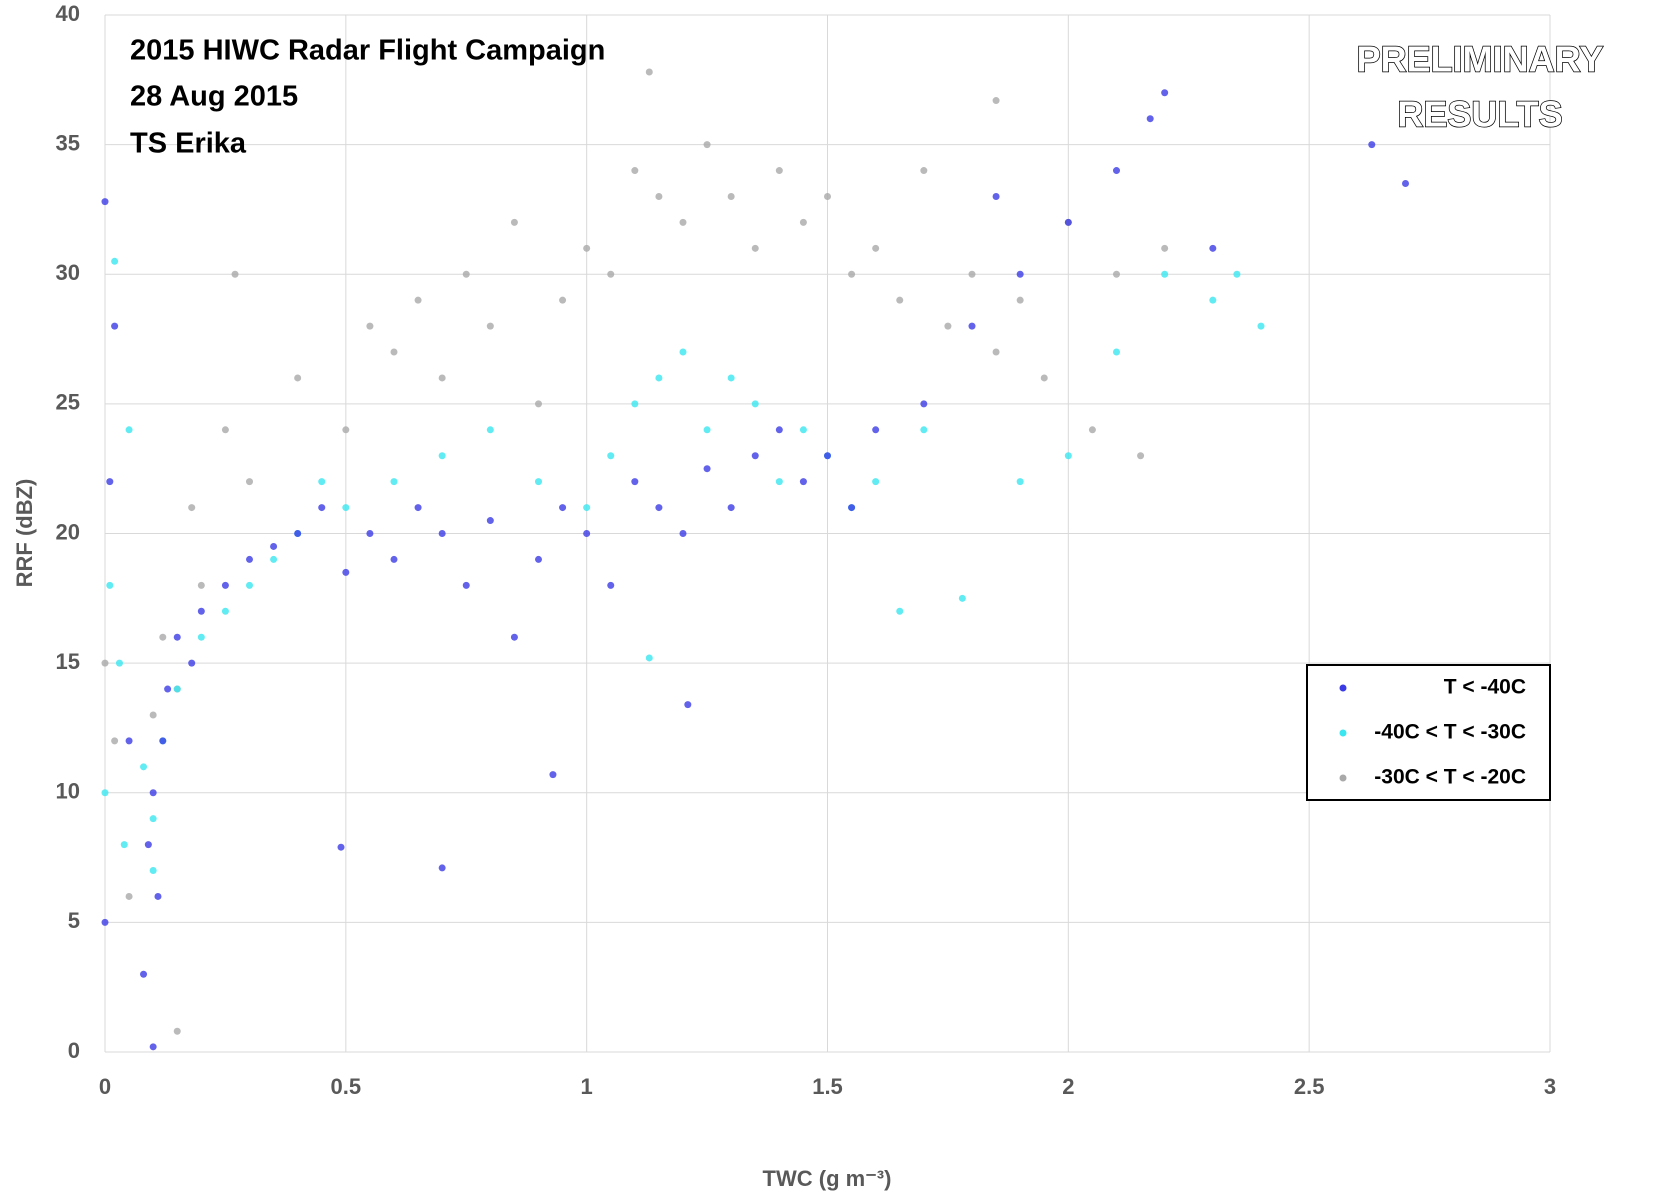  Describe the element at coordinates (68, 13) in the screenshot. I see `y-tick-label: 40` at that location.